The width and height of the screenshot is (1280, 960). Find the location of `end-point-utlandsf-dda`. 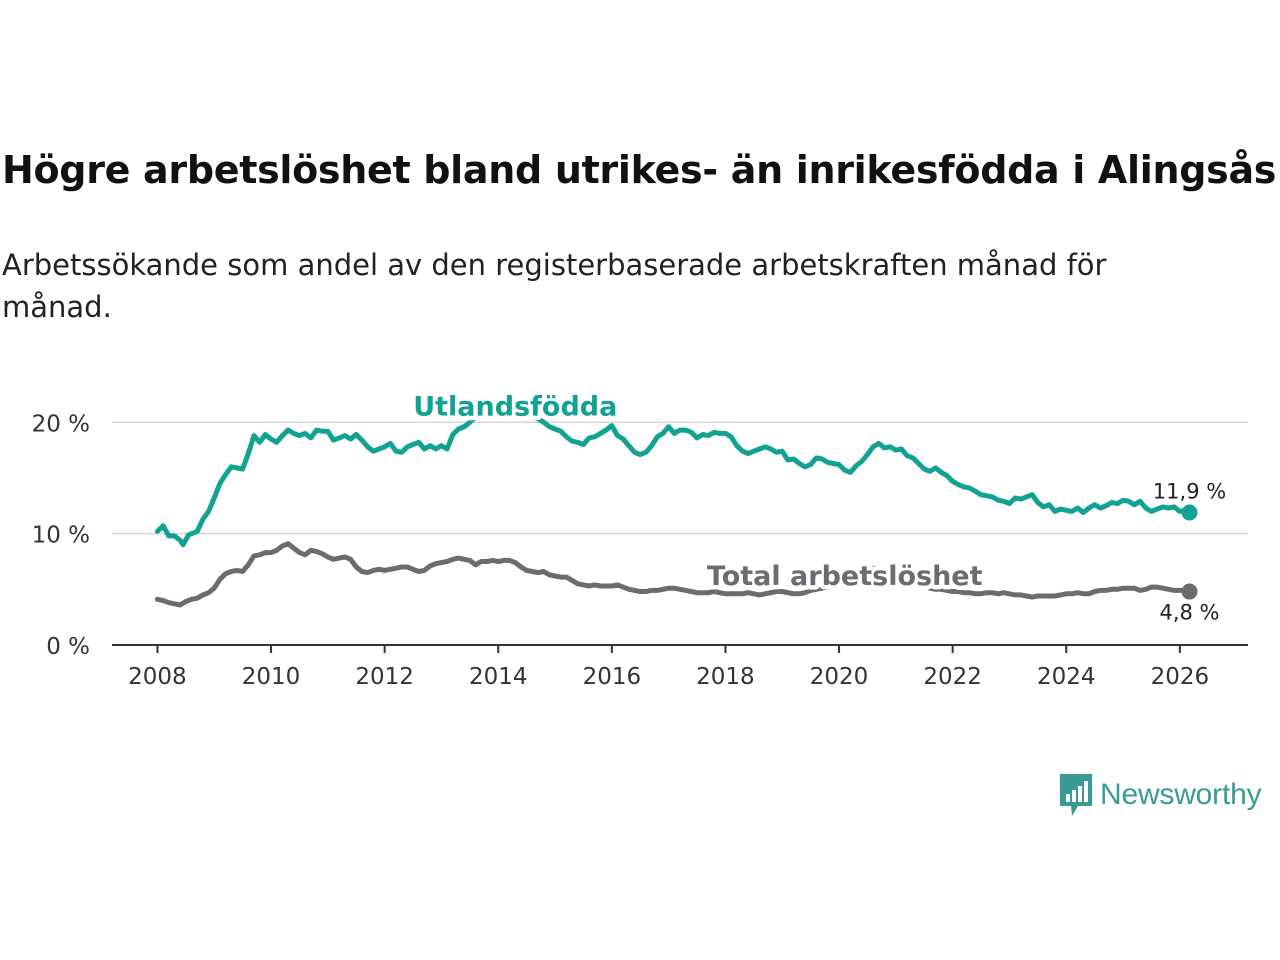

end-point-utlandsf-dda is located at coordinates (1189, 512).